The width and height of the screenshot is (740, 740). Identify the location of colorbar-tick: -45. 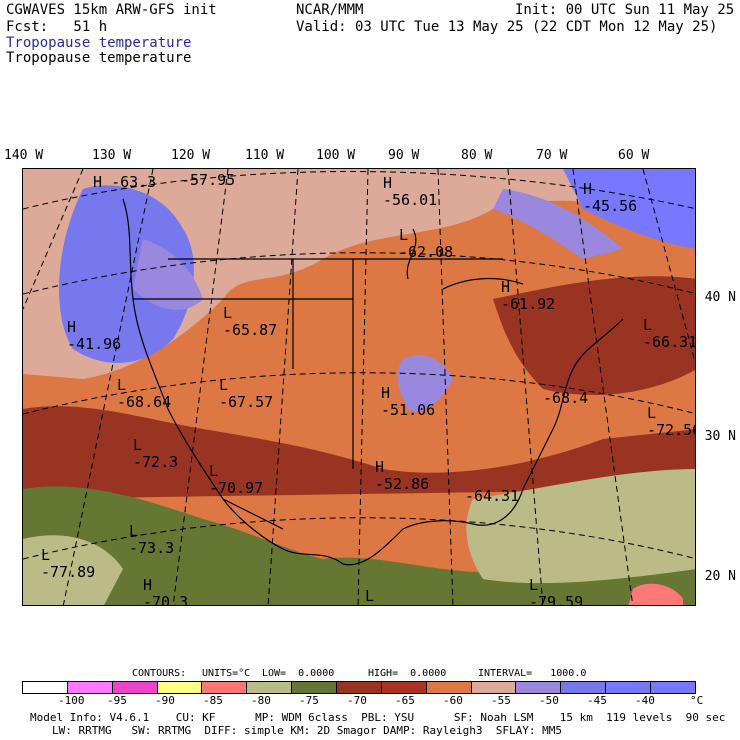
(597, 700).